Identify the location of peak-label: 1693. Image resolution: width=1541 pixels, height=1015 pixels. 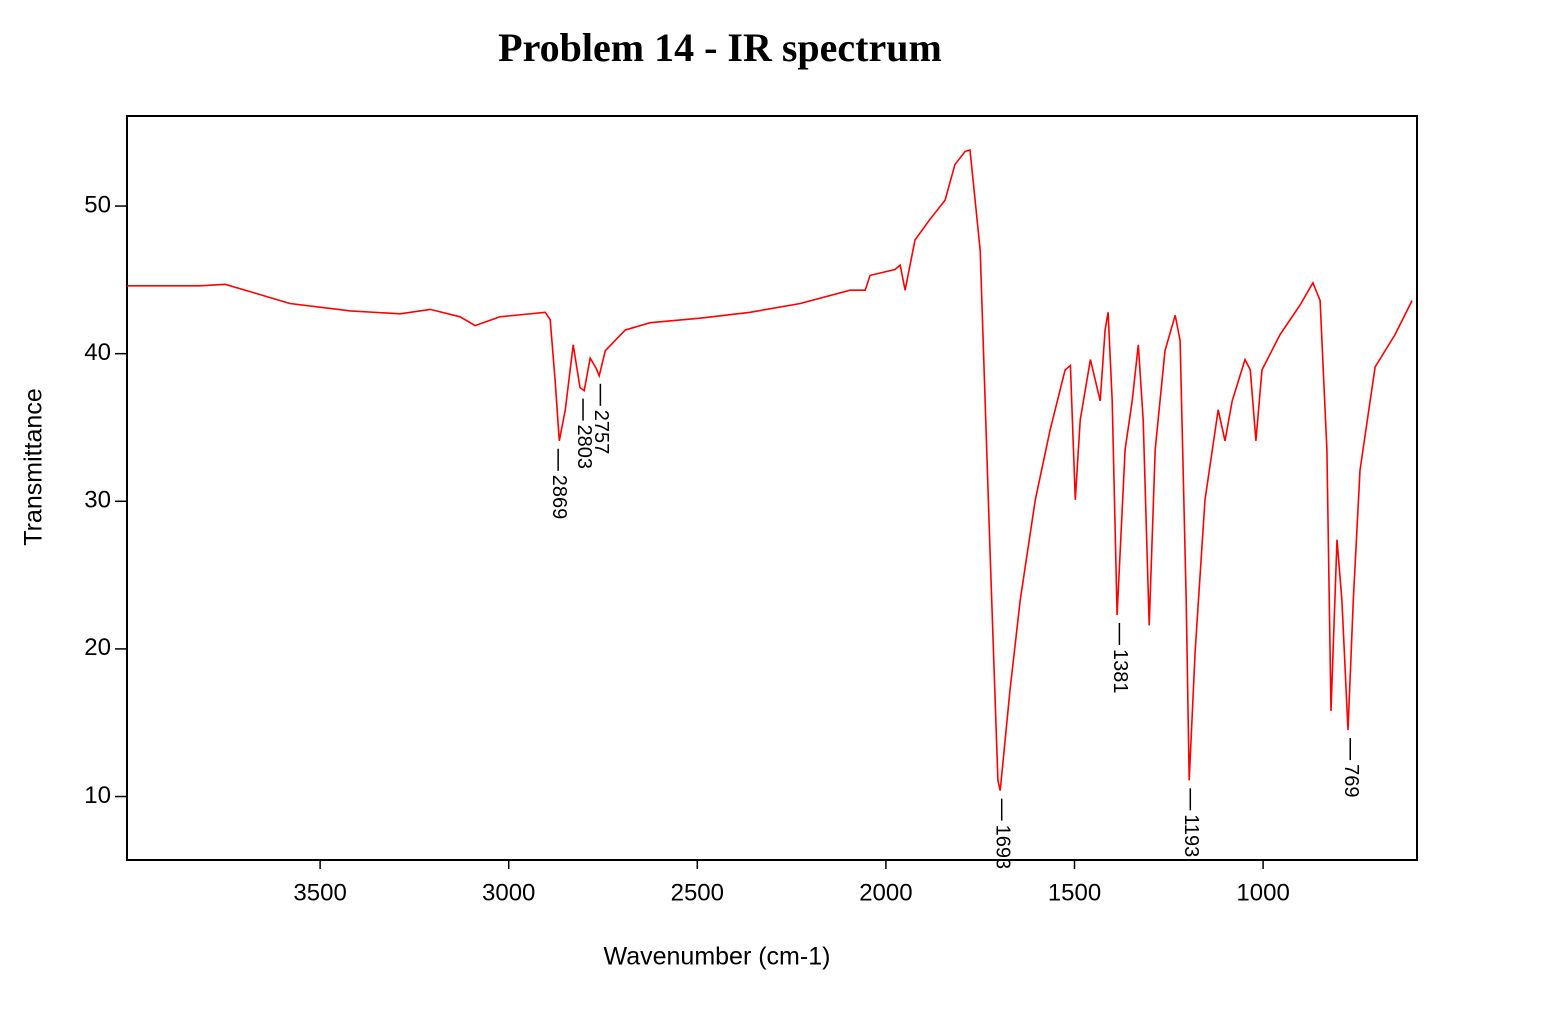
(1002, 847).